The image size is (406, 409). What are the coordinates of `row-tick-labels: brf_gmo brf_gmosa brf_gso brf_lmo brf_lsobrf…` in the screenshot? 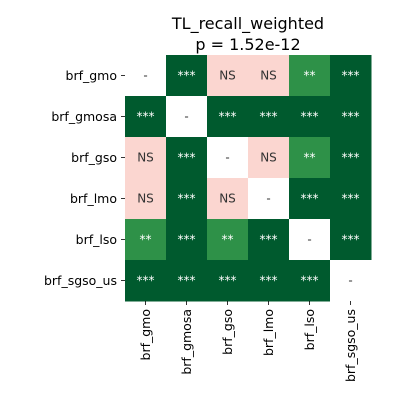 It's located at (84, 178).